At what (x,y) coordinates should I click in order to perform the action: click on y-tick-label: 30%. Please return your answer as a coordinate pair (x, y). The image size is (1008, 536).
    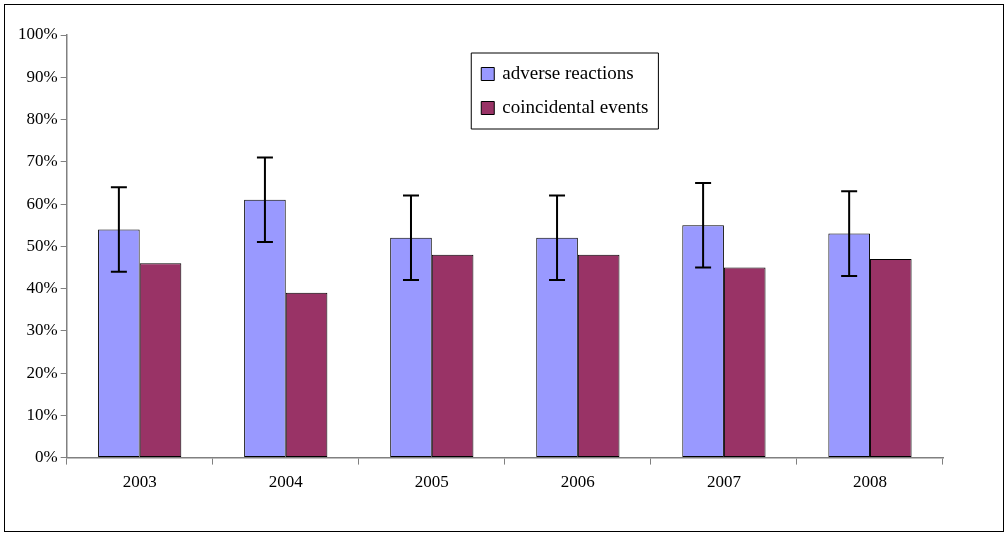
    Looking at the image, I should click on (42, 330).